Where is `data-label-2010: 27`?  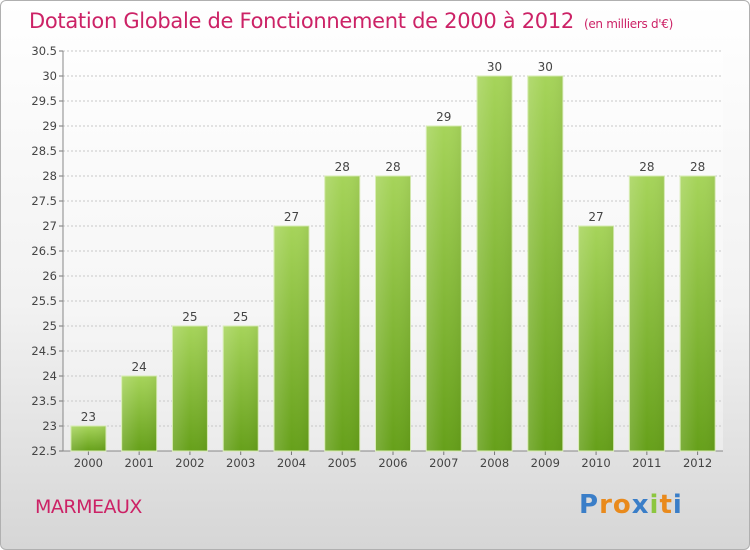
data-label-2010: 27 is located at coordinates (595, 217).